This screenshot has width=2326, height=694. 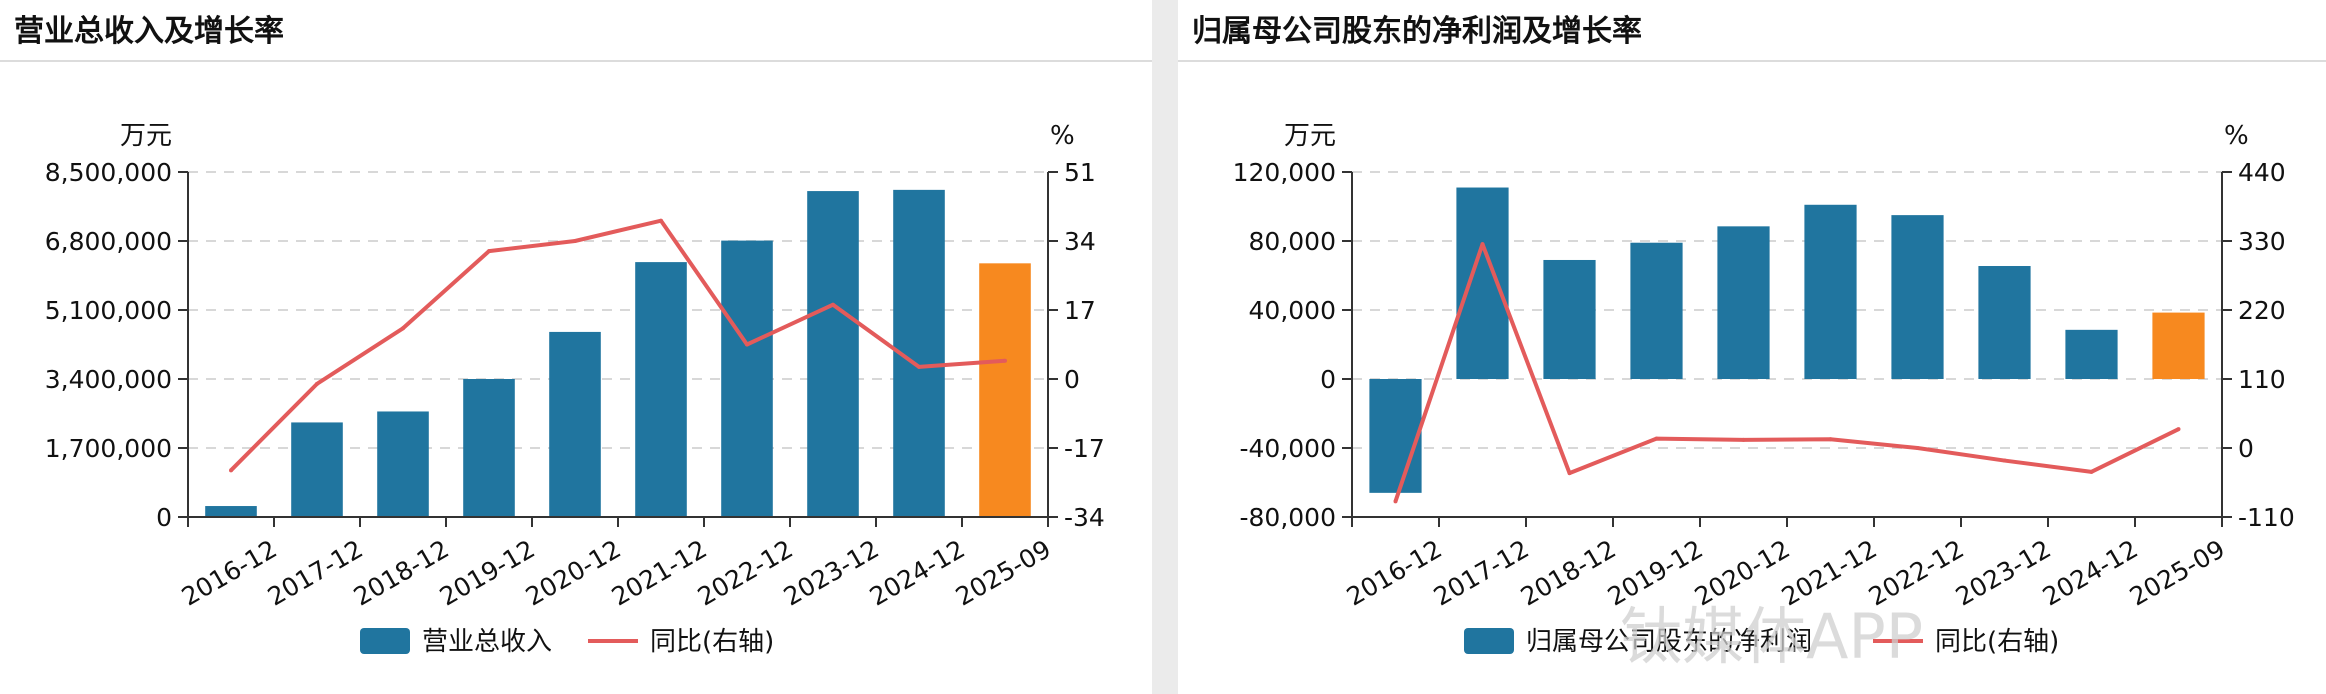 I want to click on page-title: 归属母公司股东的净利润及增长率, so click(x=1417, y=31).